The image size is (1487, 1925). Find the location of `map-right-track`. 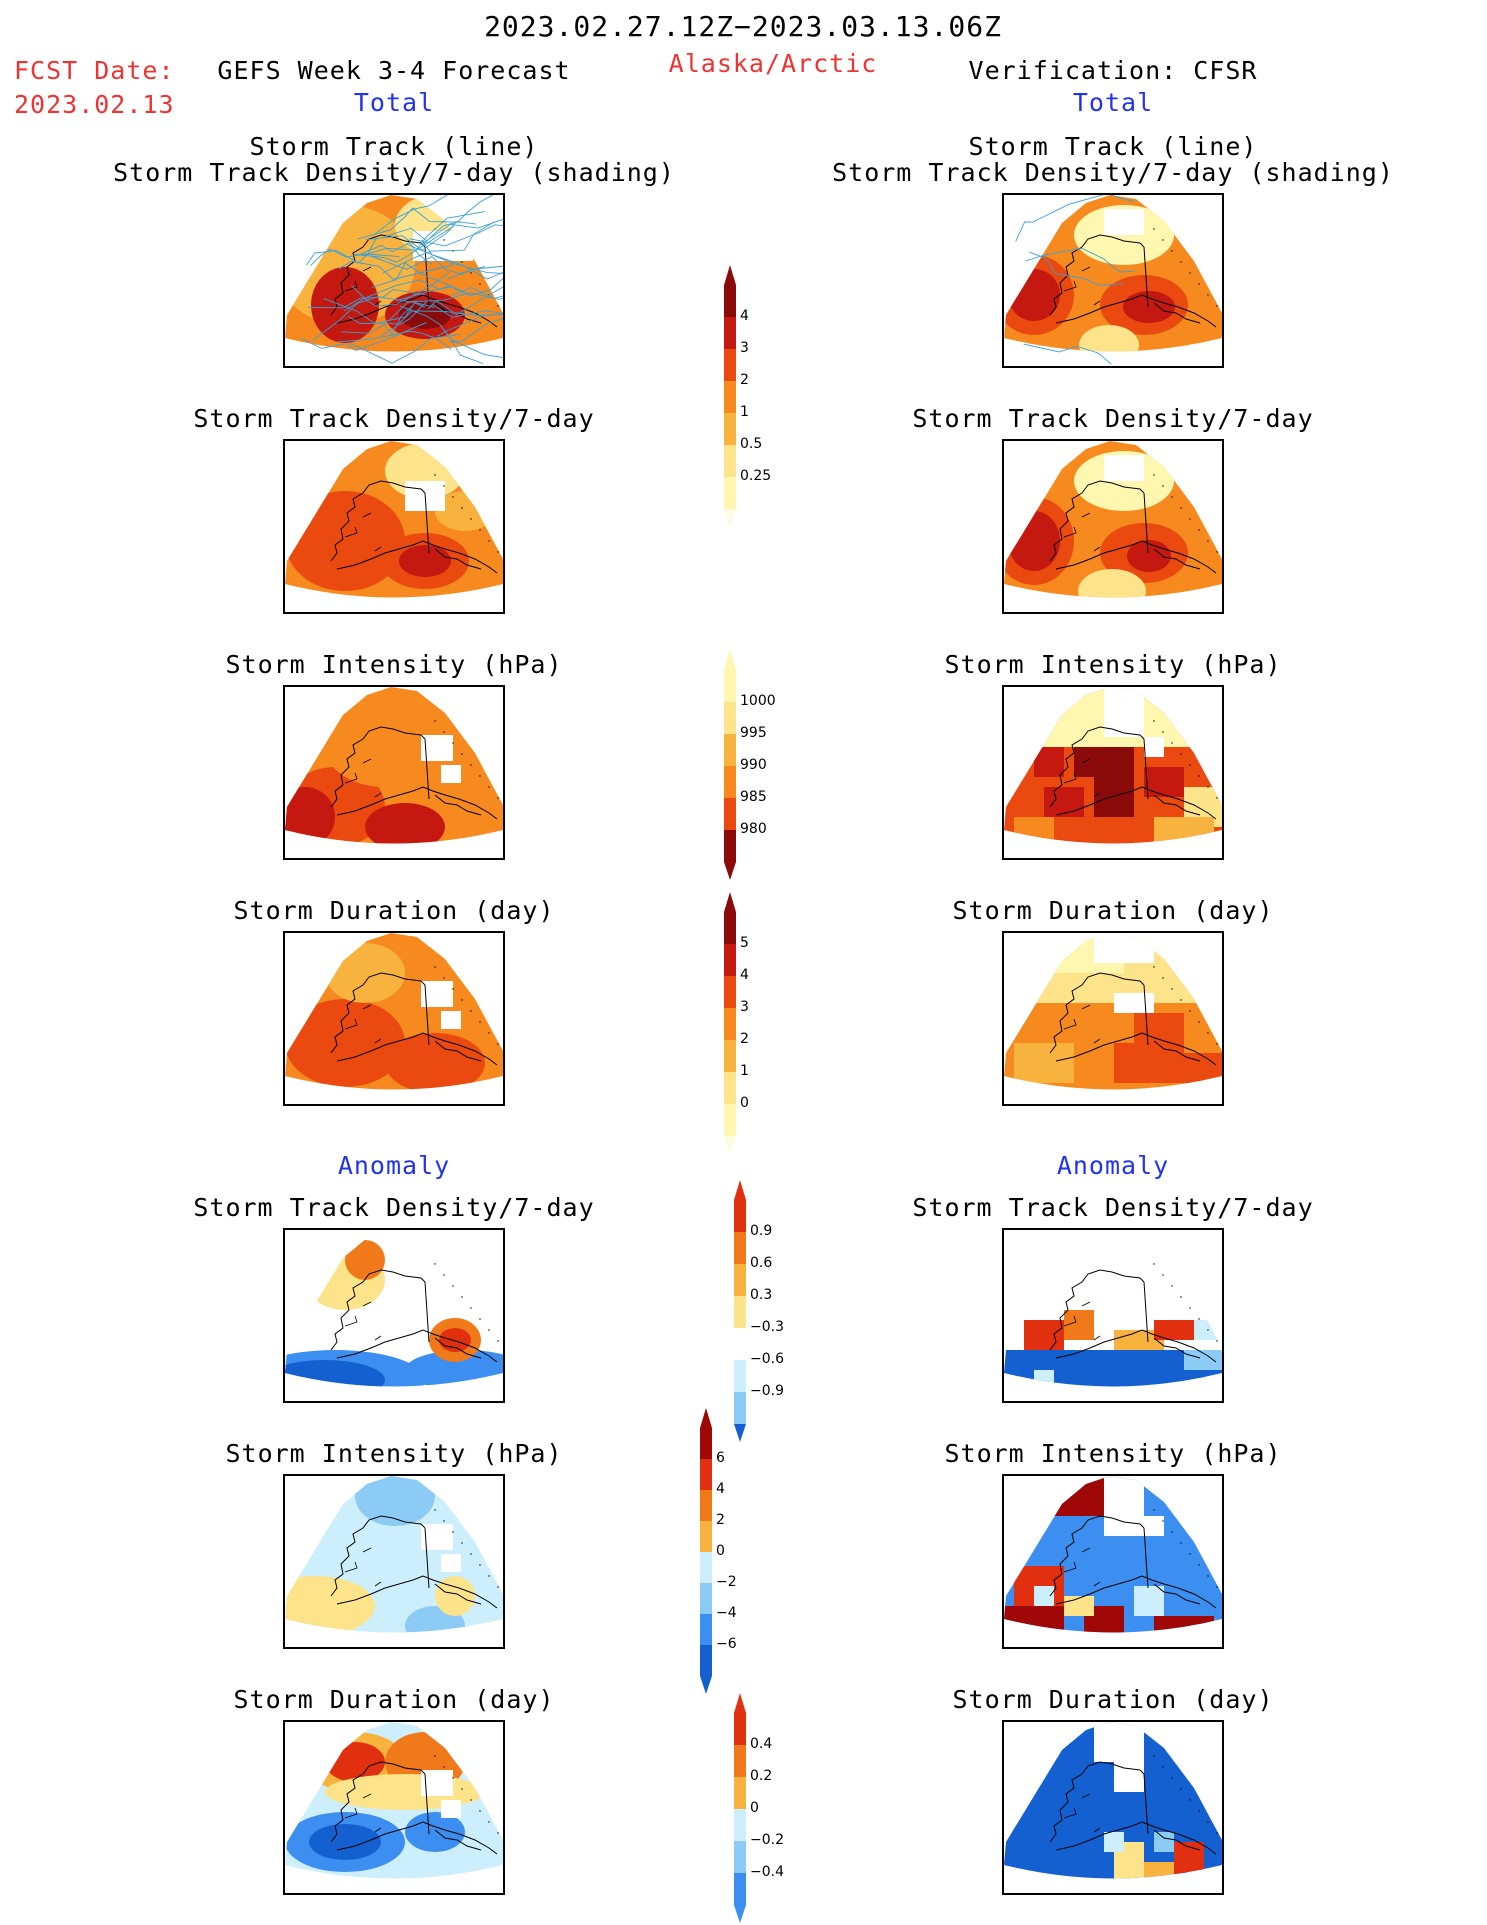

map-right-track is located at coordinates (1113, 280).